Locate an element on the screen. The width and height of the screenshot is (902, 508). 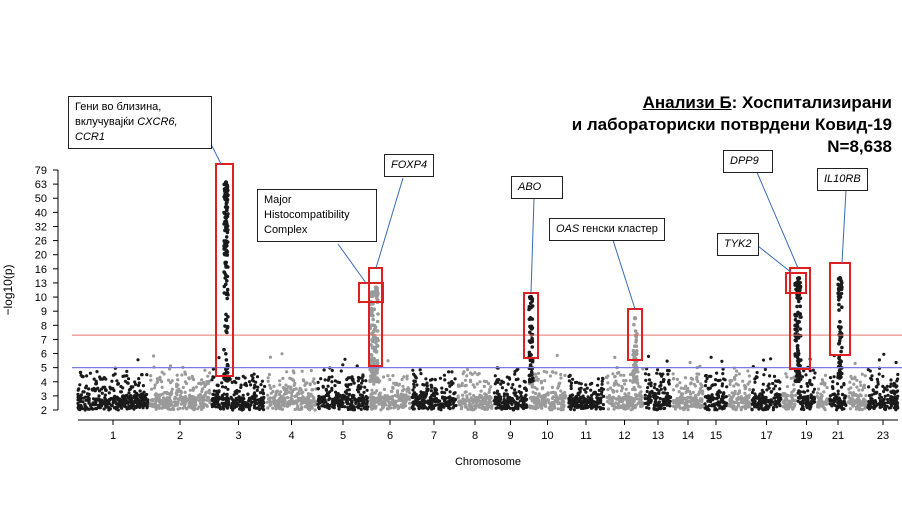
x-tick-label: 13 is located at coordinates (658, 436).